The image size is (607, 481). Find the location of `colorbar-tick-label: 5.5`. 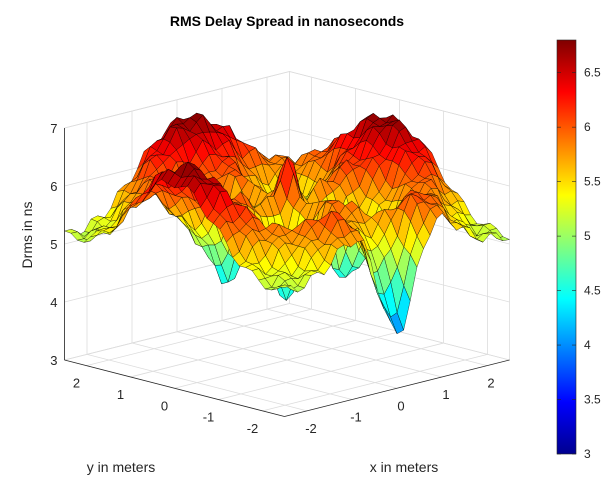

colorbar-tick-label: 5.5 is located at coordinates (592, 182).